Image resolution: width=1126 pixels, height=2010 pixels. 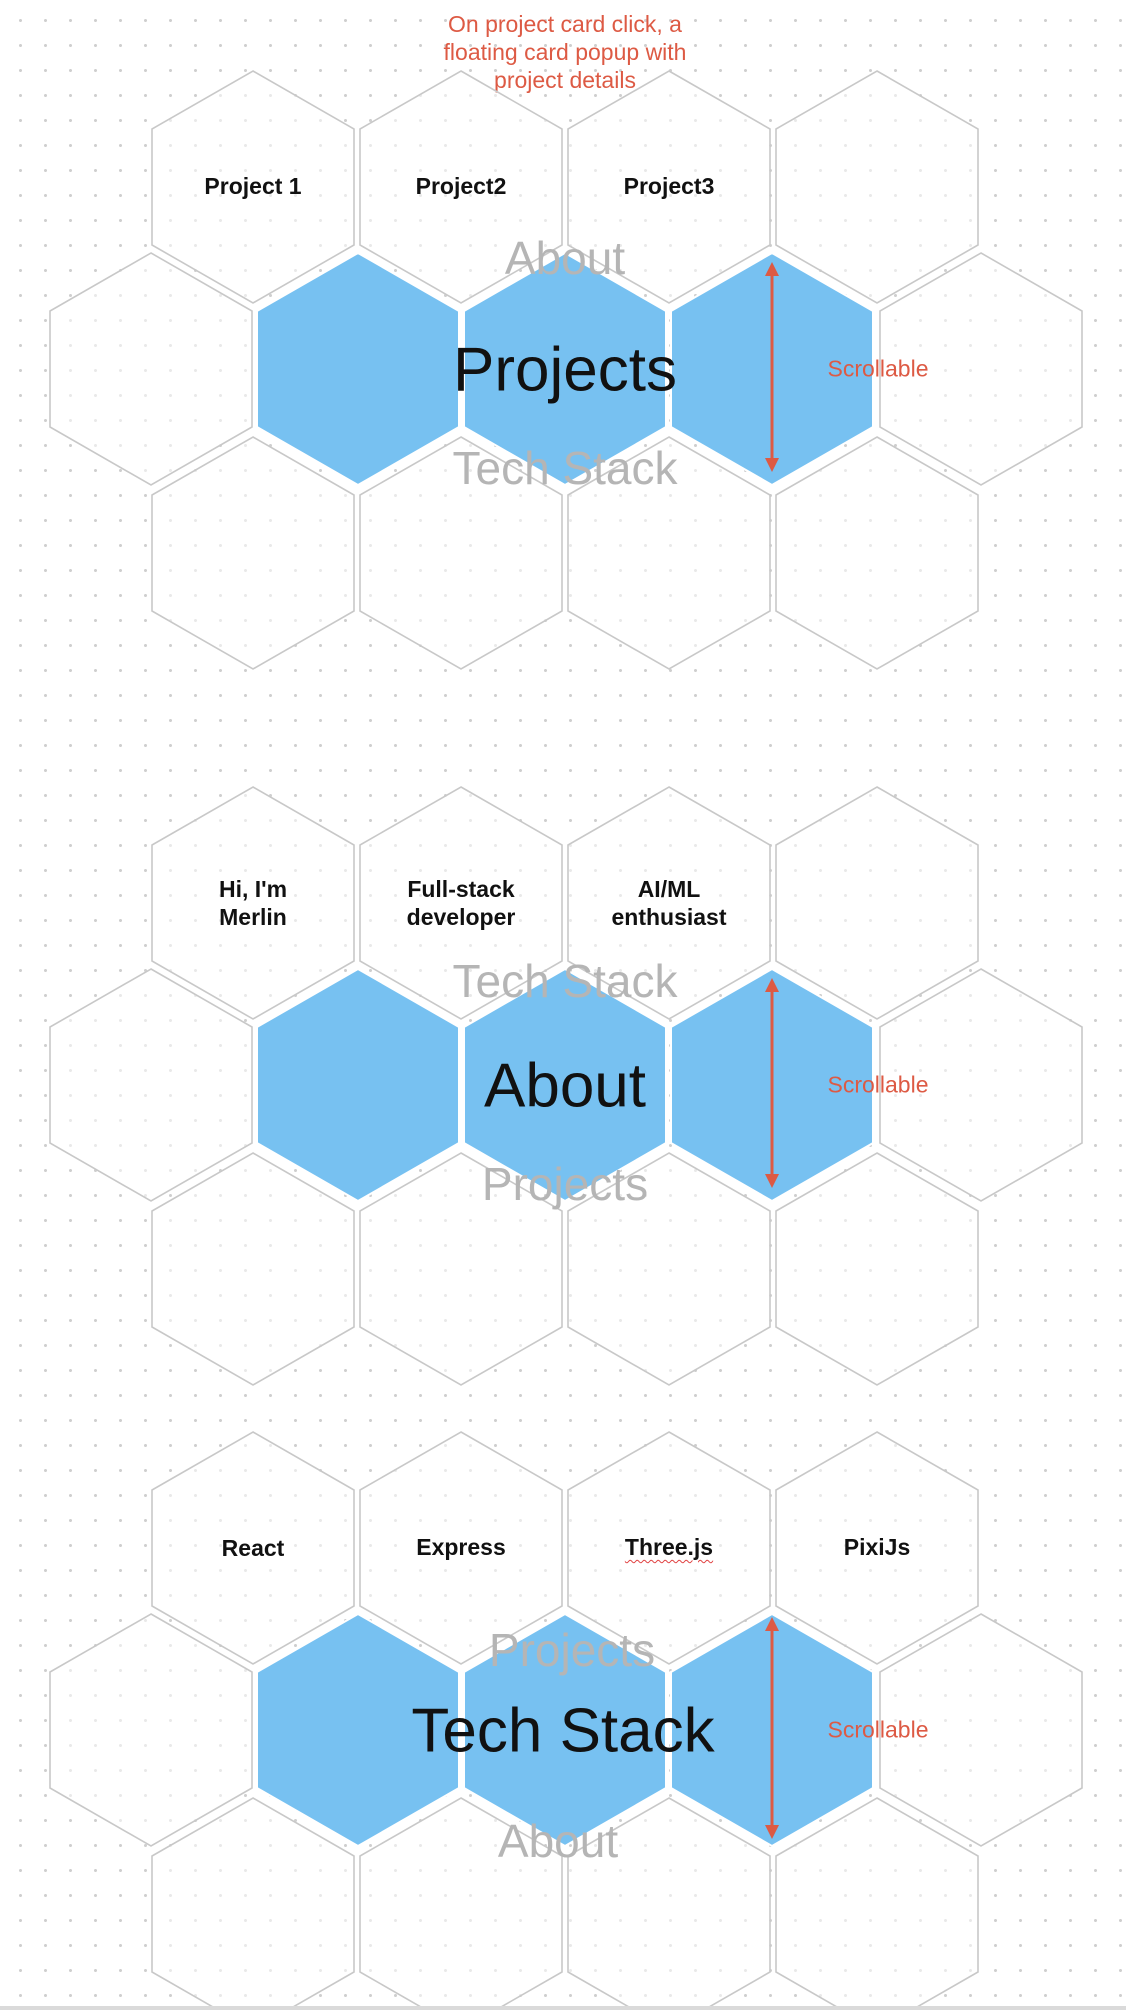 I want to click on about-card-label: AI/ML enthusiast, so click(x=669, y=903).